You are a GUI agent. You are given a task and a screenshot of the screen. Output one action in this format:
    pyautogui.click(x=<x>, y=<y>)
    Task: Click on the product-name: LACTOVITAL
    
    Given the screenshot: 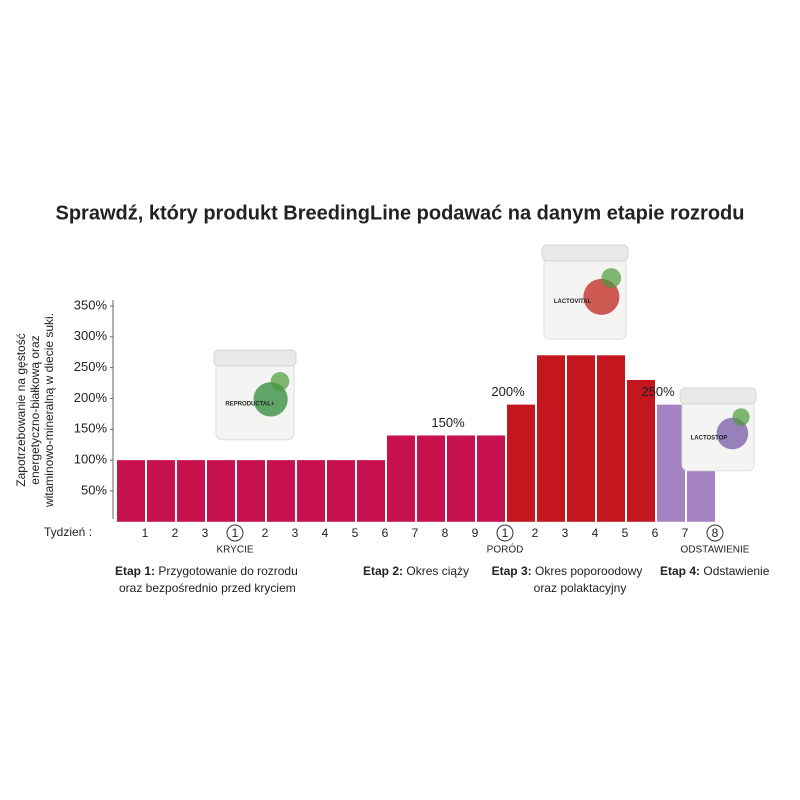 What is the action you would take?
    pyautogui.click(x=573, y=302)
    